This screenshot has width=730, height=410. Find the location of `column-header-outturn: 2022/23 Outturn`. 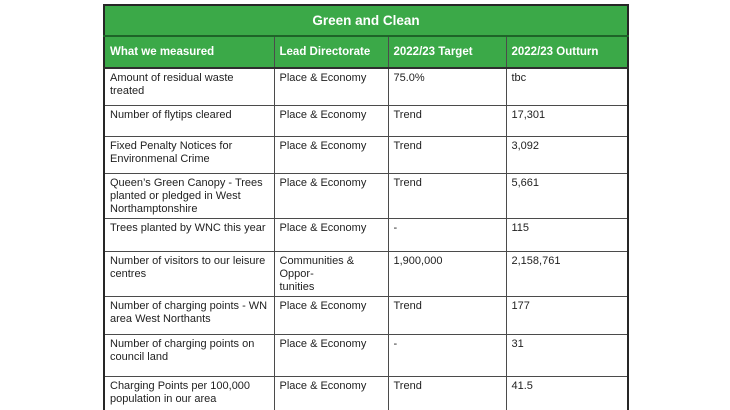

column-header-outturn: 2022/23 Outturn is located at coordinates (567, 52).